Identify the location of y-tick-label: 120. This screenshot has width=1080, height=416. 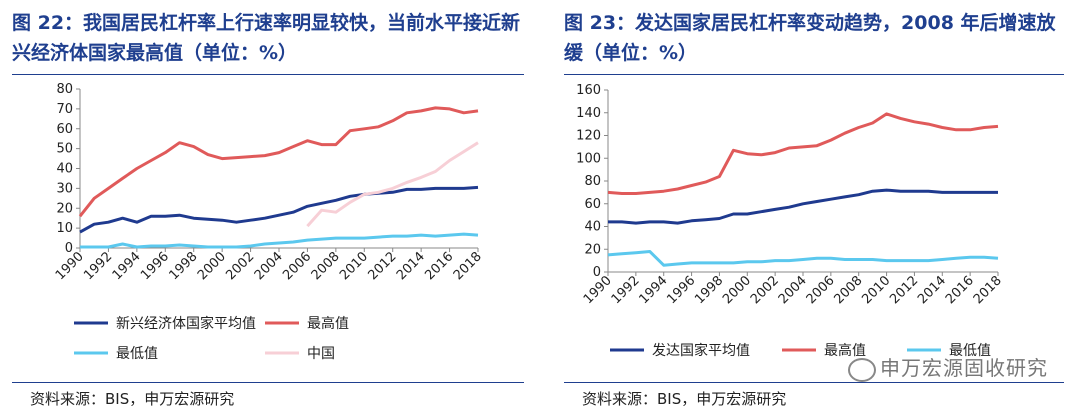
(588, 136).